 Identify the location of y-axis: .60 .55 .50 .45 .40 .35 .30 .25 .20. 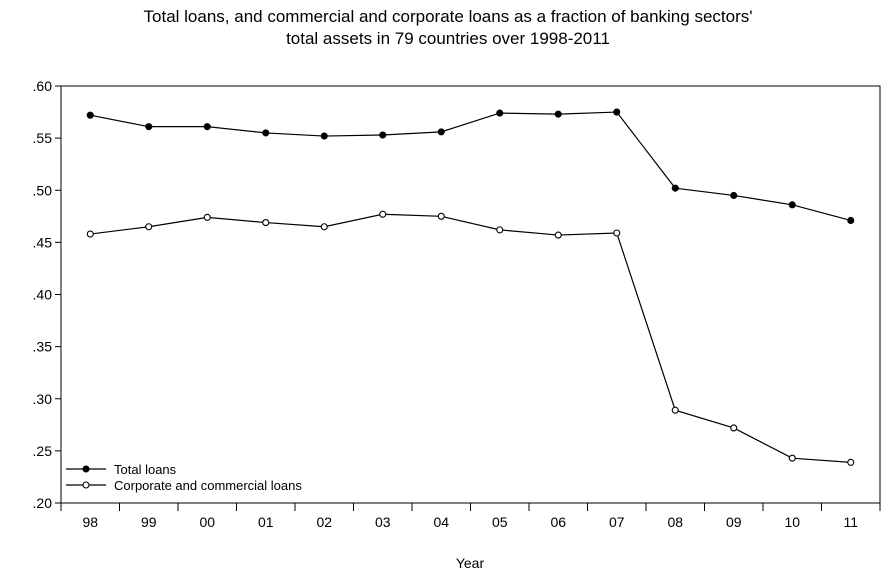
(47, 294).